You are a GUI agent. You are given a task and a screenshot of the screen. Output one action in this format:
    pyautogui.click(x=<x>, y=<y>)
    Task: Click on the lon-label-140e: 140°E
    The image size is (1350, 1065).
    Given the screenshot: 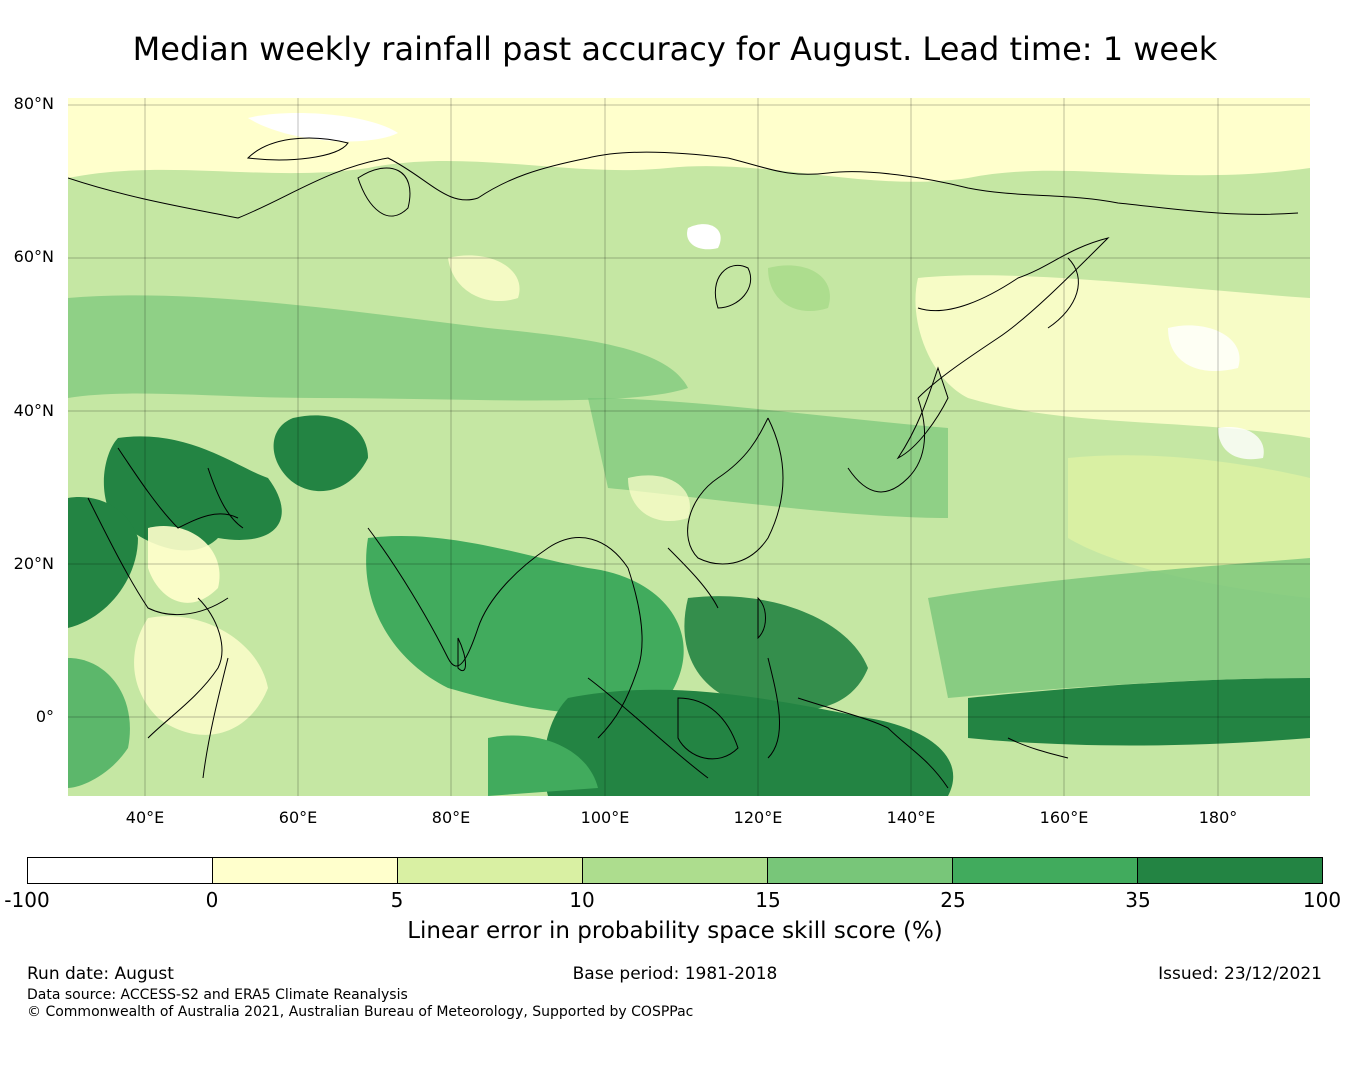 What is the action you would take?
    pyautogui.click(x=911, y=817)
    